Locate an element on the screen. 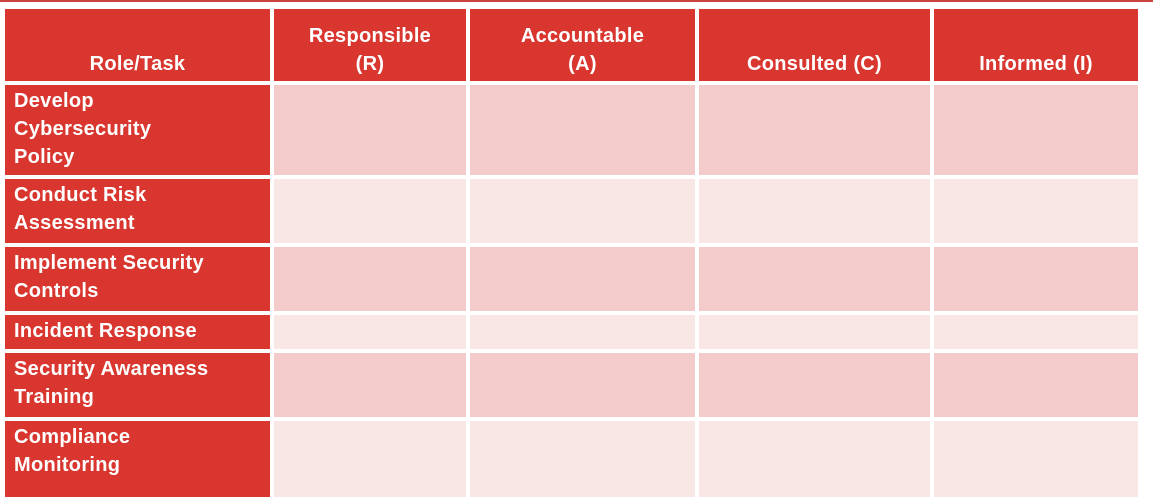  header-cell-consulted: Consulted (C) is located at coordinates (814, 45).